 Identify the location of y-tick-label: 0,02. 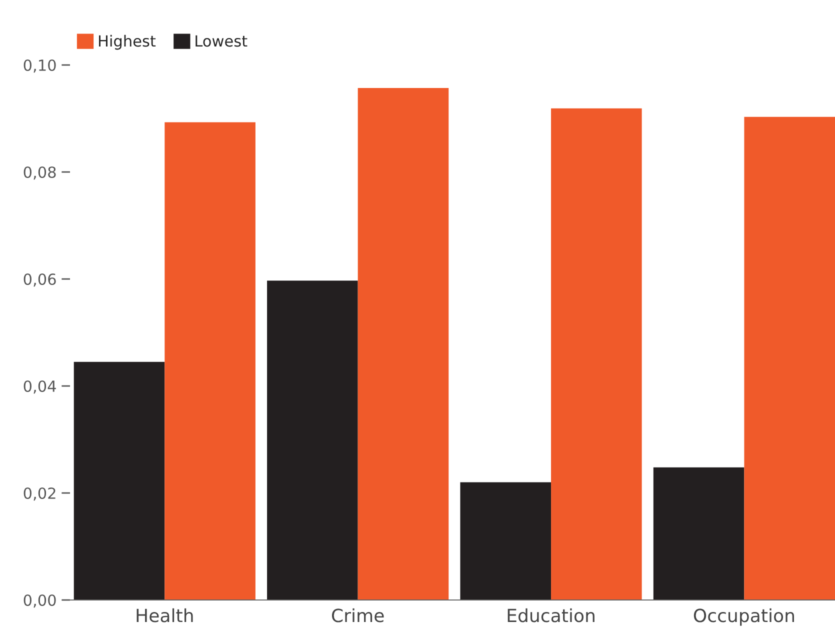
(40, 494).